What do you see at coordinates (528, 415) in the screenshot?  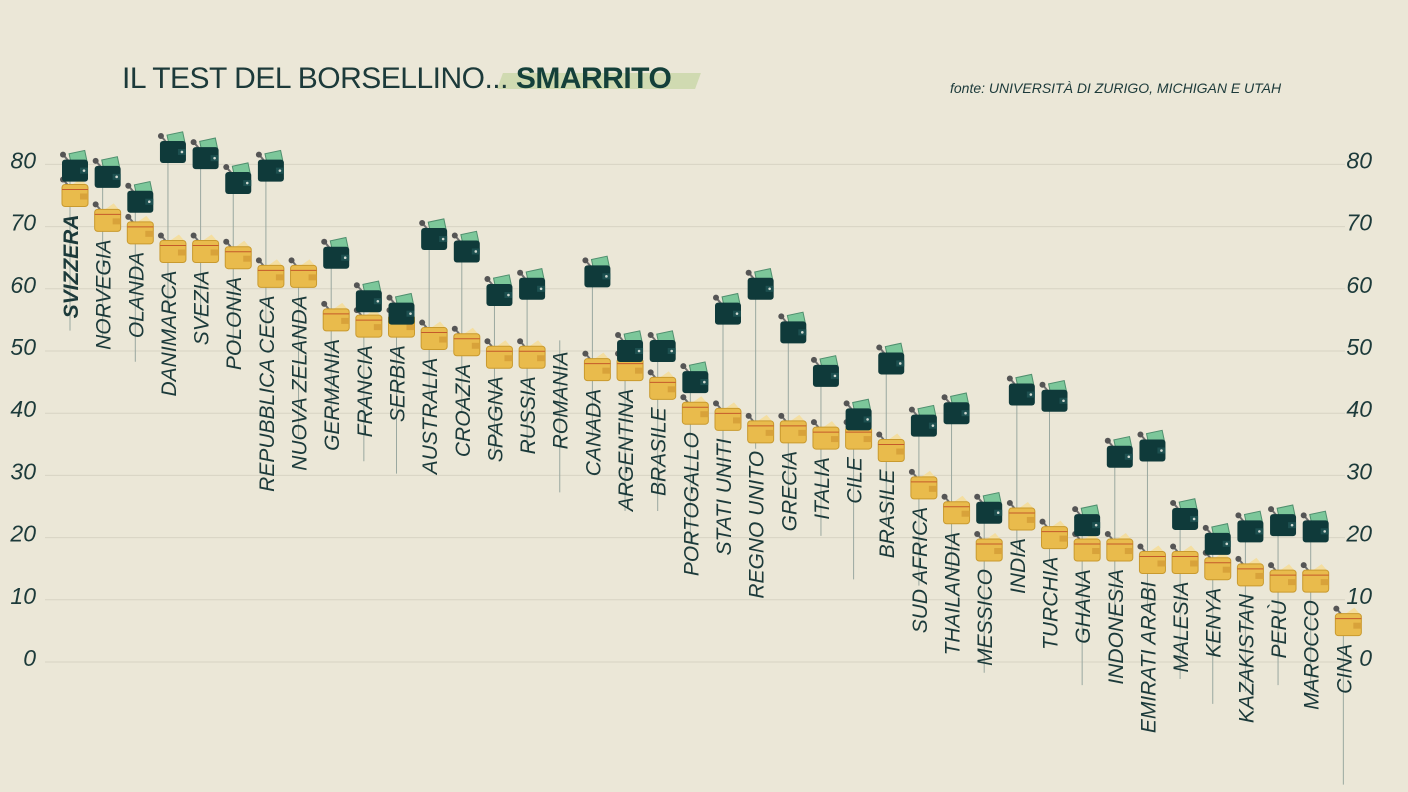 I see `country-label: RUSSIA` at bounding box center [528, 415].